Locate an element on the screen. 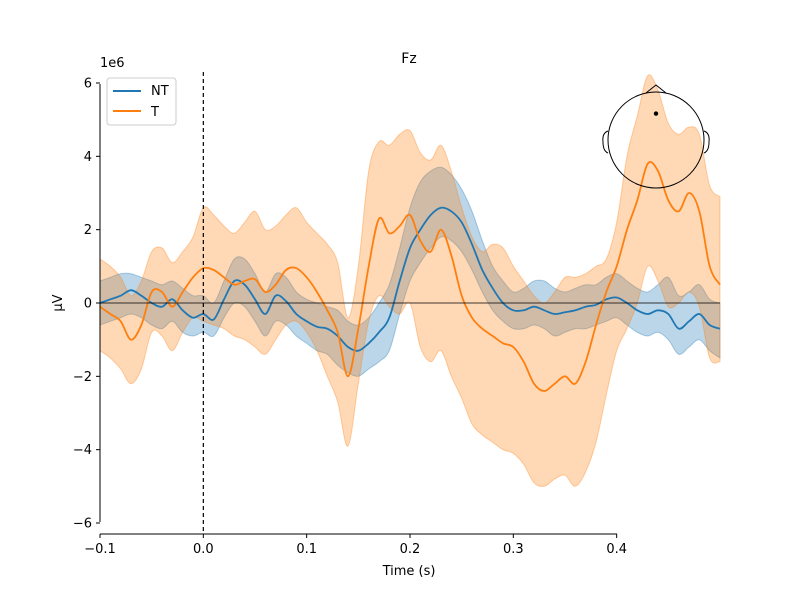  x-tick-label: 0.0 is located at coordinates (203, 549).